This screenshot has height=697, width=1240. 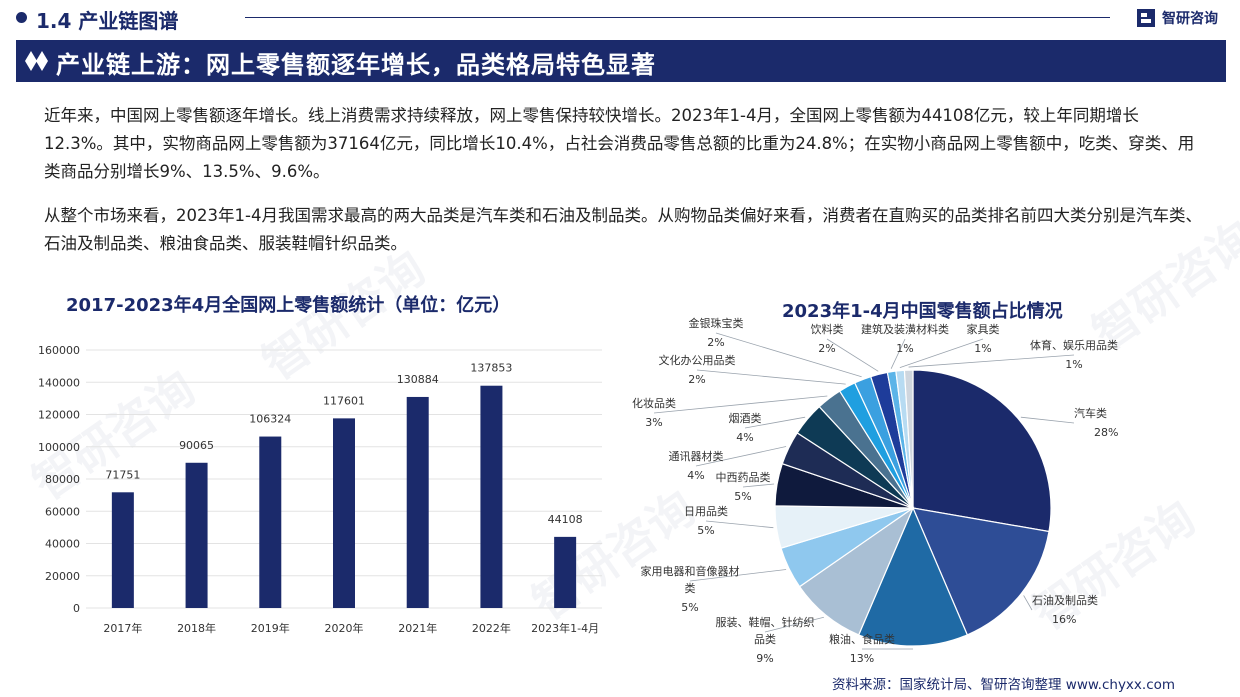 What do you see at coordinates (696, 456) in the screenshot?
I see `slice-label: 通讯器材类` at bounding box center [696, 456].